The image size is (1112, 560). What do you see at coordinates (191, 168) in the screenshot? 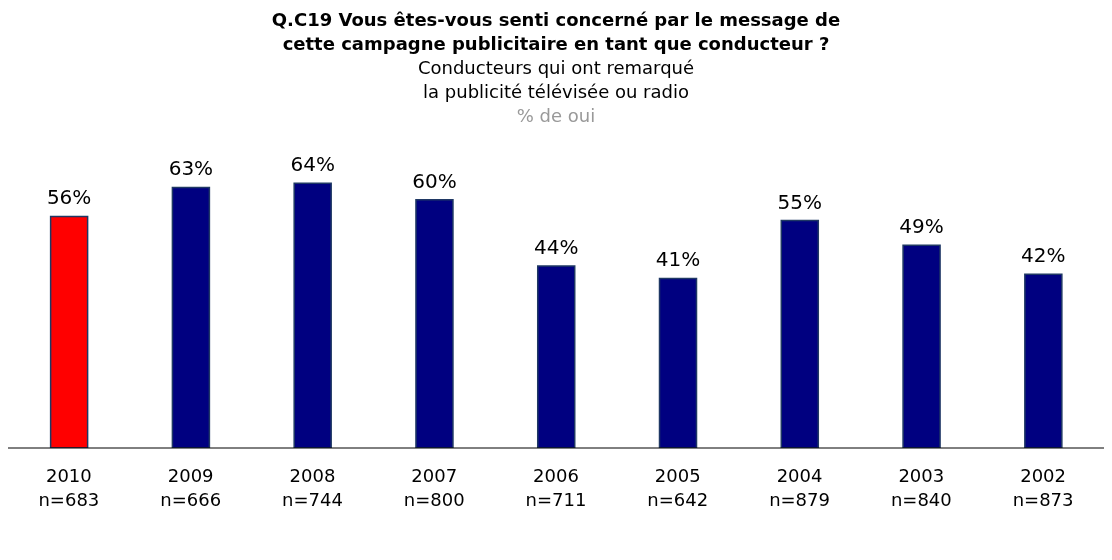
I see `data-label: 63%` at bounding box center [191, 168].